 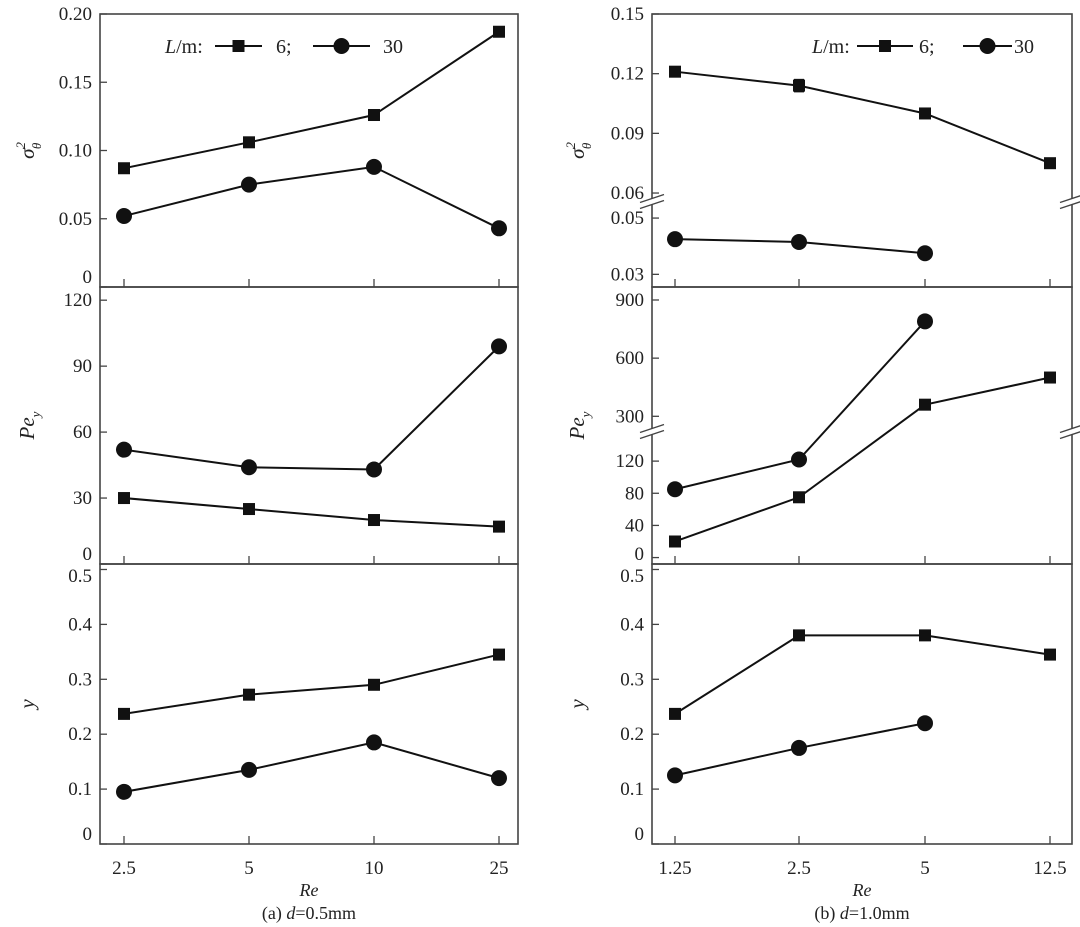 I want to click on caption-value: =1.0mm, so click(x=879, y=913).